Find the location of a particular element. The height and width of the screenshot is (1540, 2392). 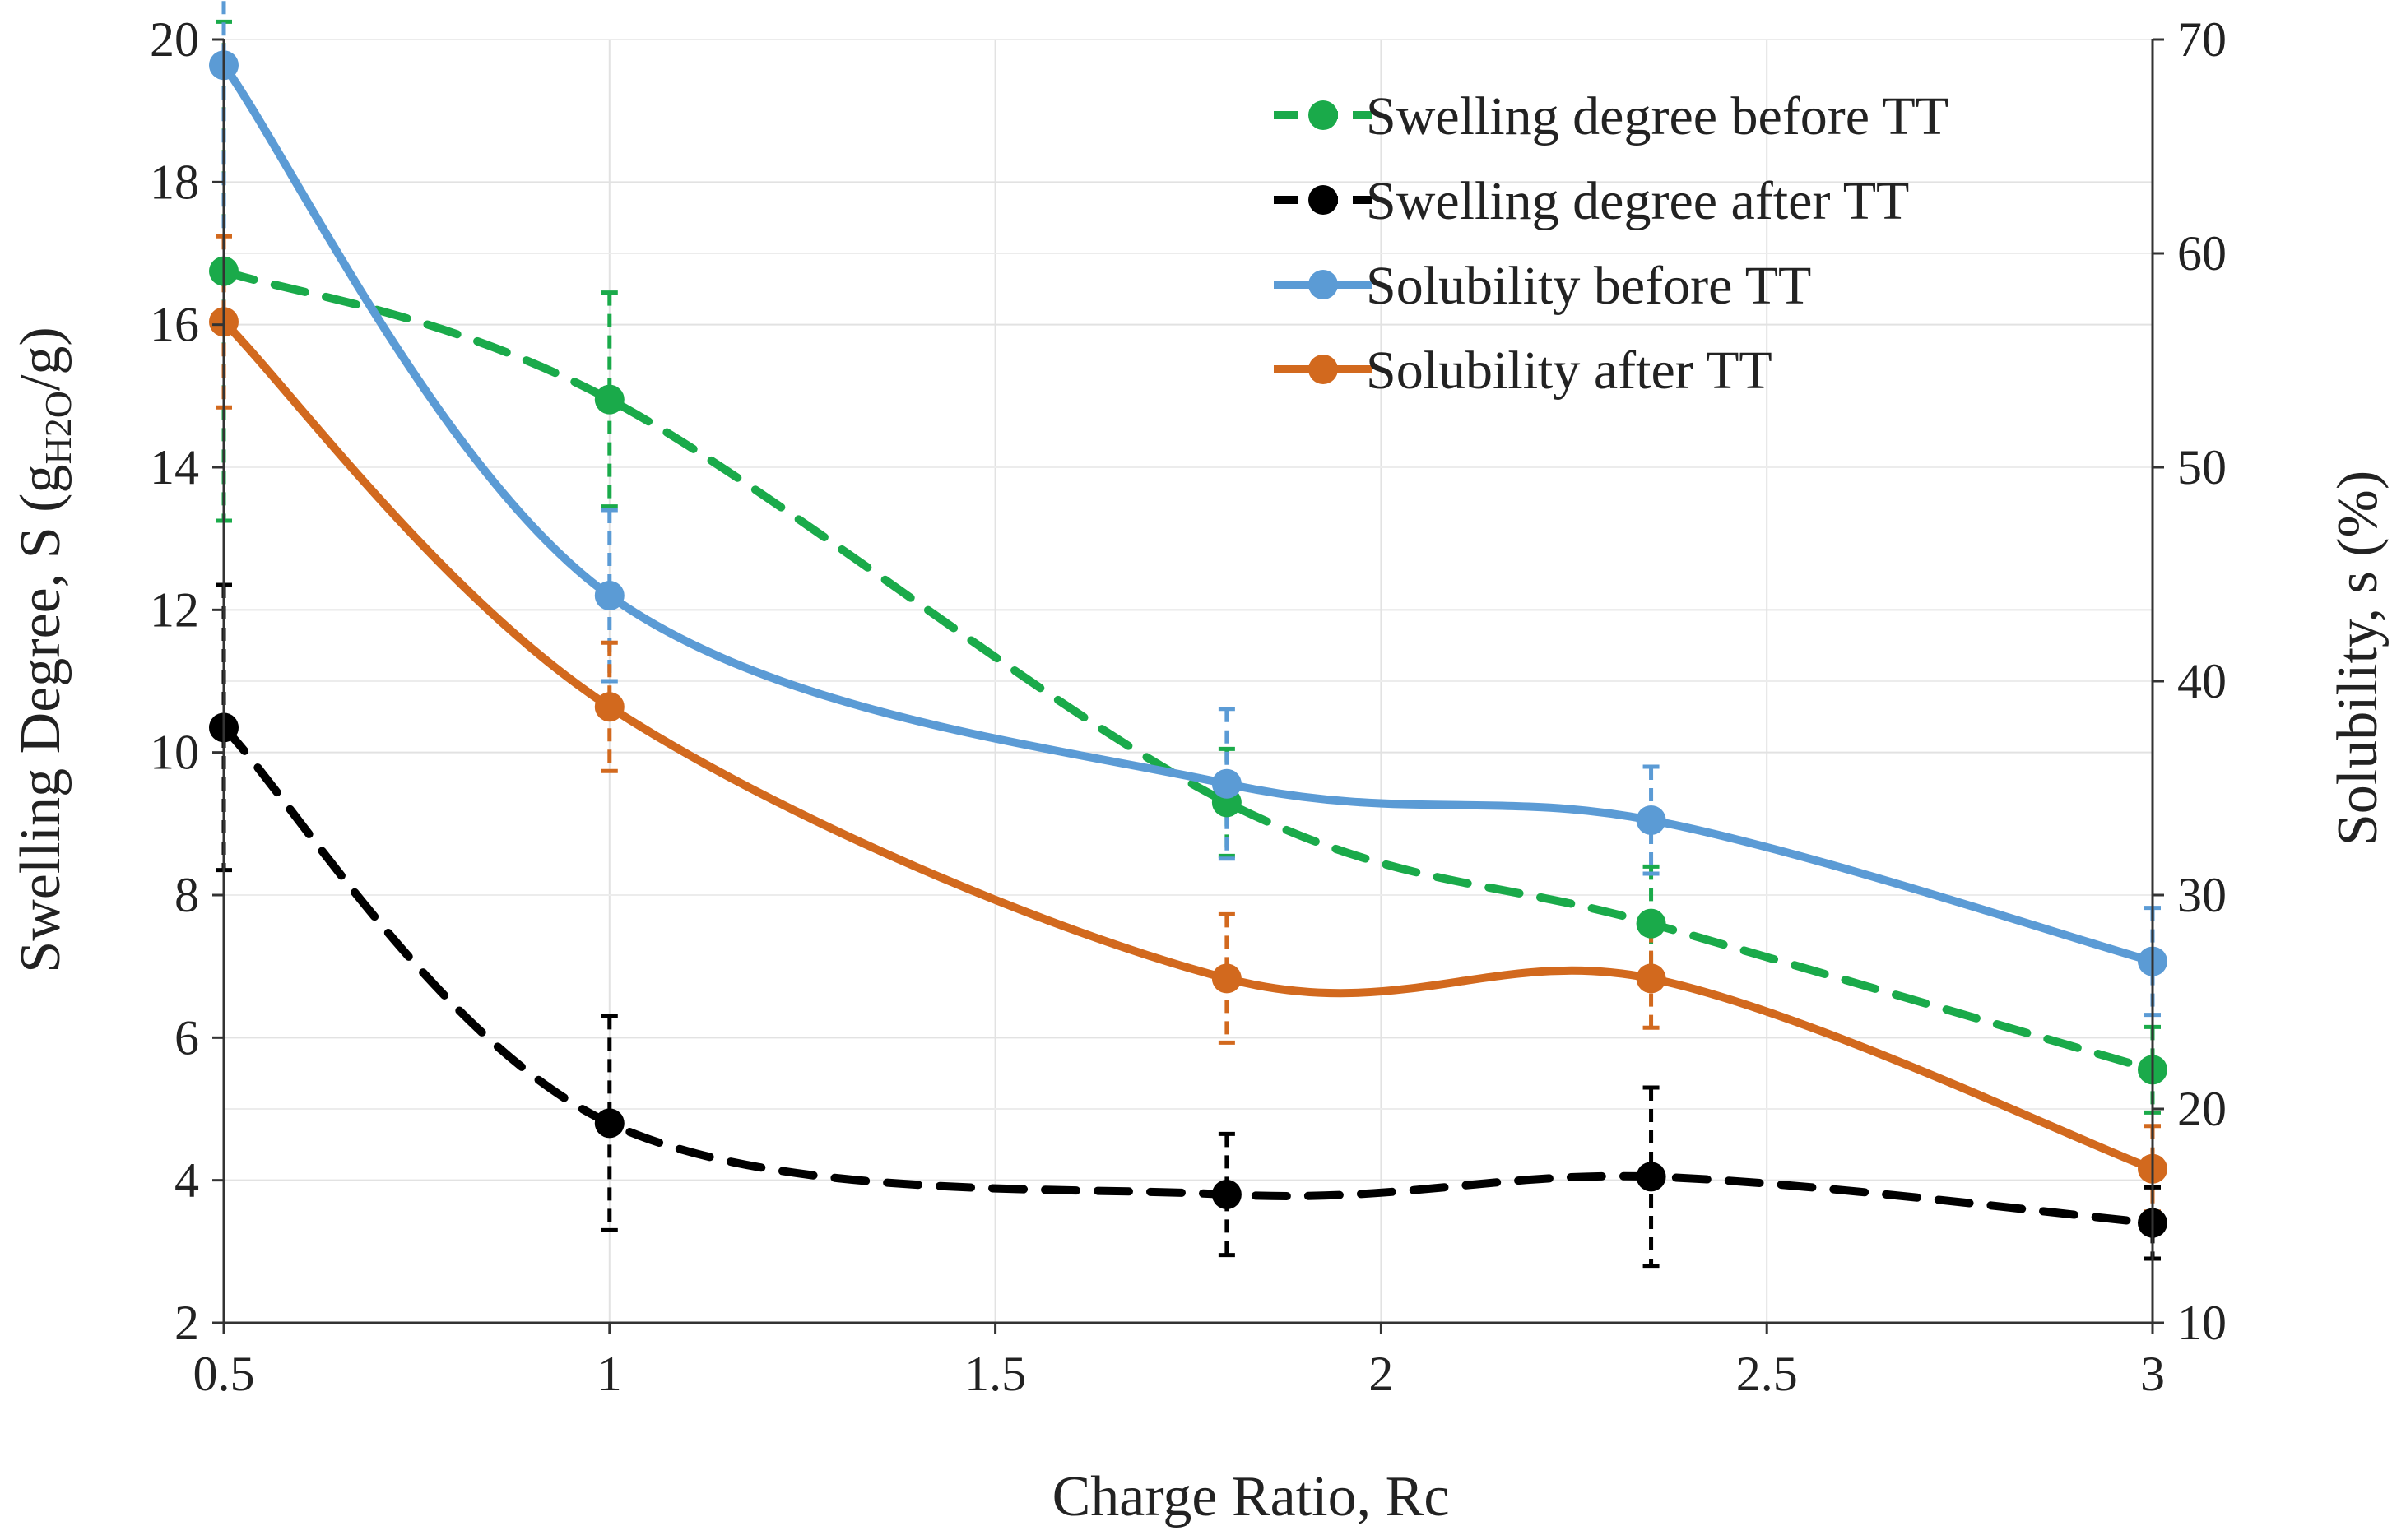

x-tick-label: 1.5 is located at coordinates (995, 1374).